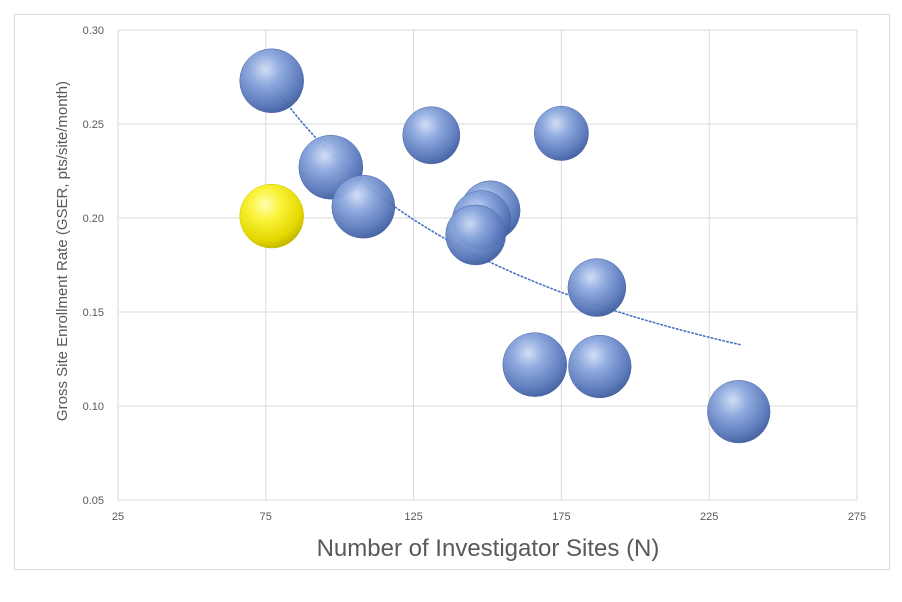 The image size is (902, 602). What do you see at coordinates (488, 548) in the screenshot?
I see `x-axis-title: Number of Investigator Sites (N)` at bounding box center [488, 548].